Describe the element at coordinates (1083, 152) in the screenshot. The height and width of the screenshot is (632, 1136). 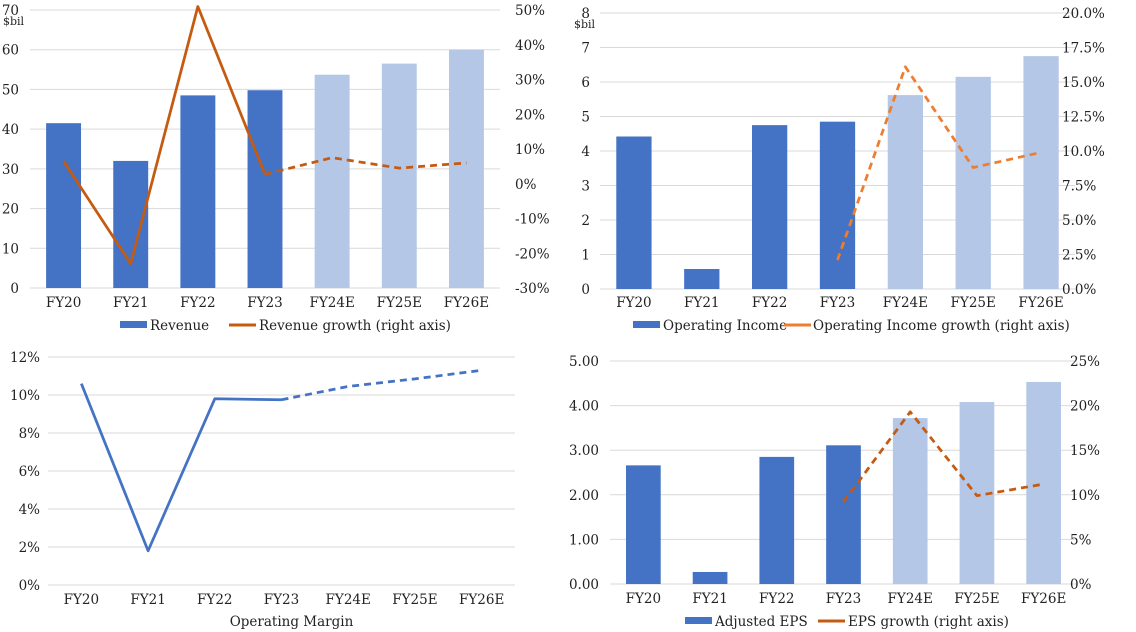
I see `operating-income-y2-tick-label: 10.0%` at that location.